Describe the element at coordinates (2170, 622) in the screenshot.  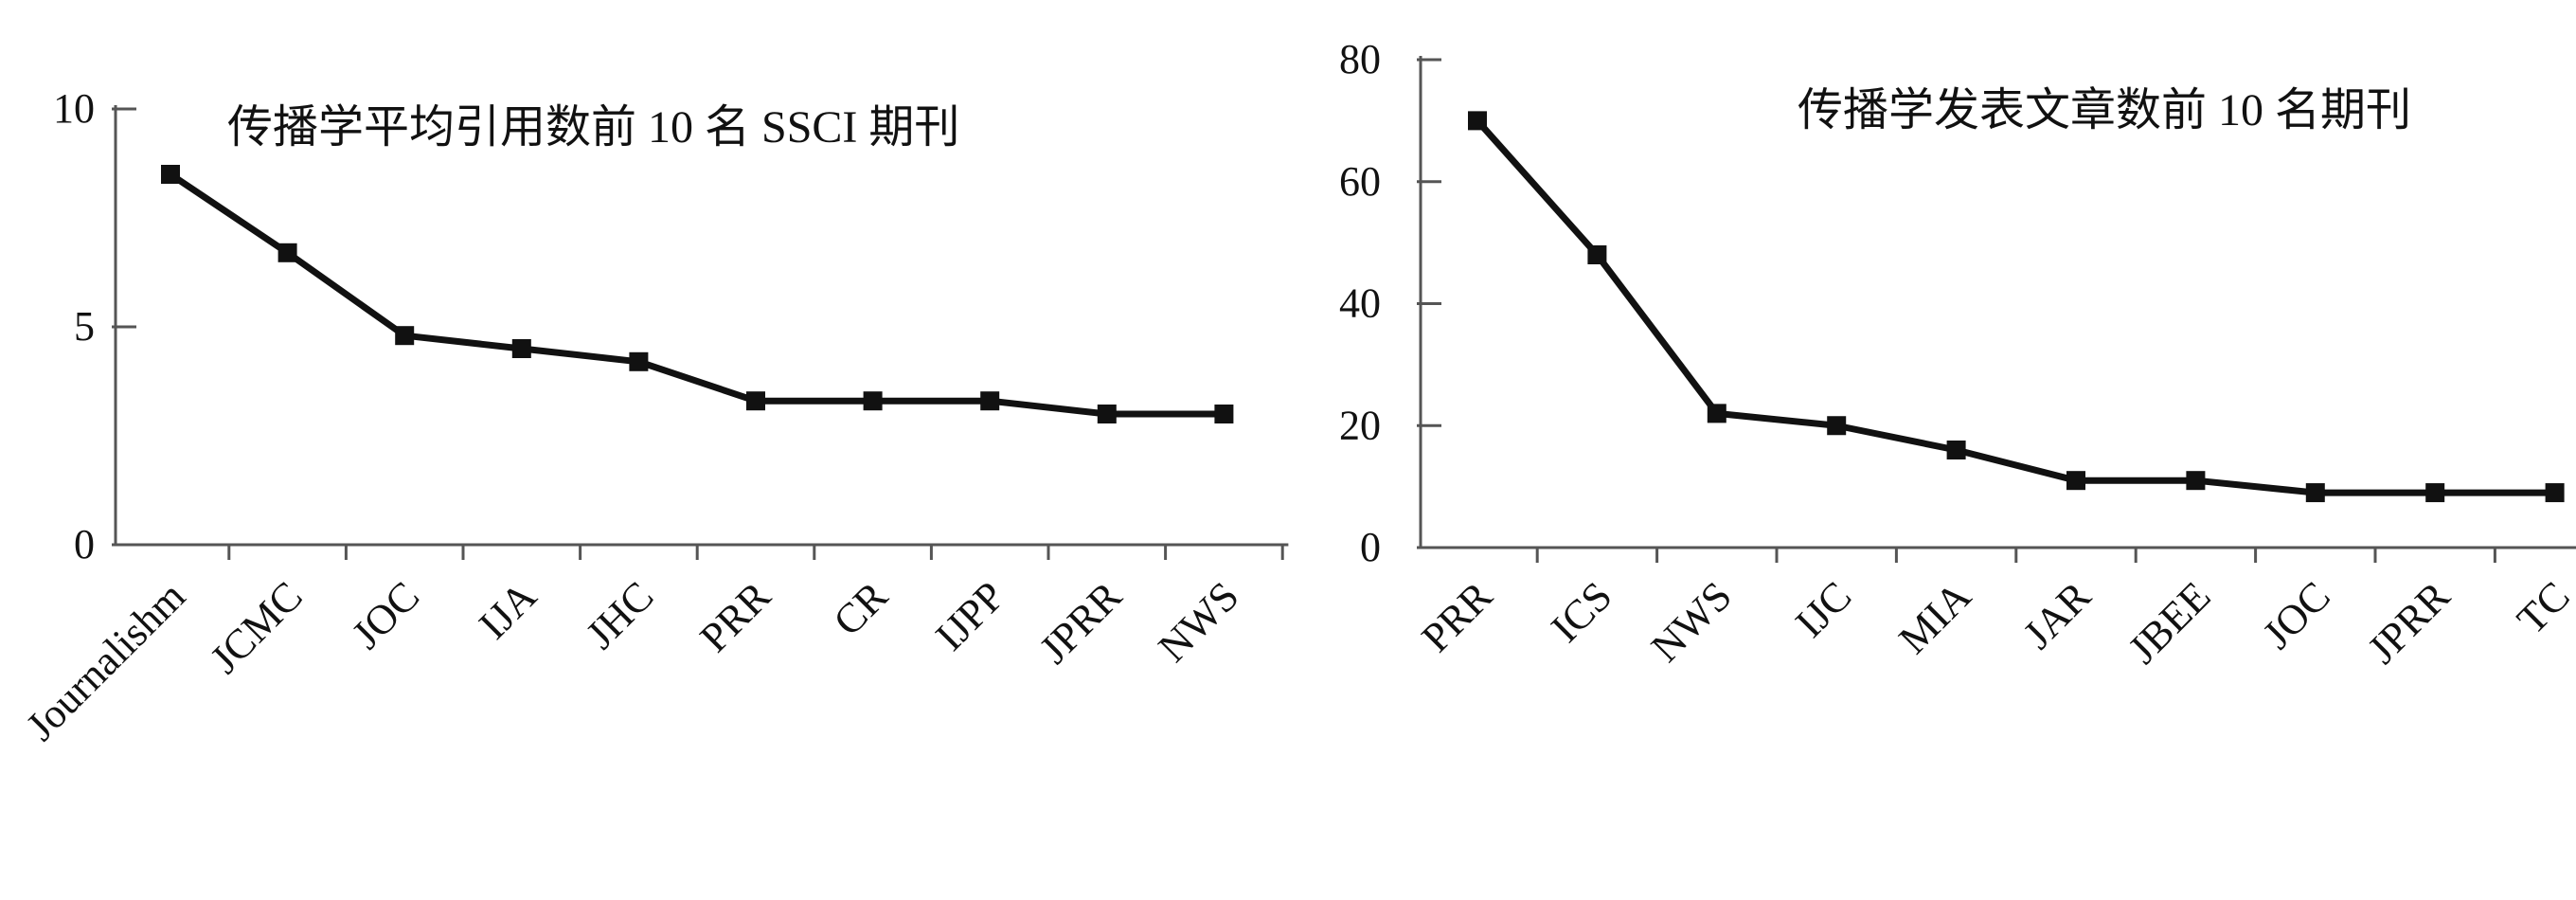
I see `x-category-label: JBEE` at that location.